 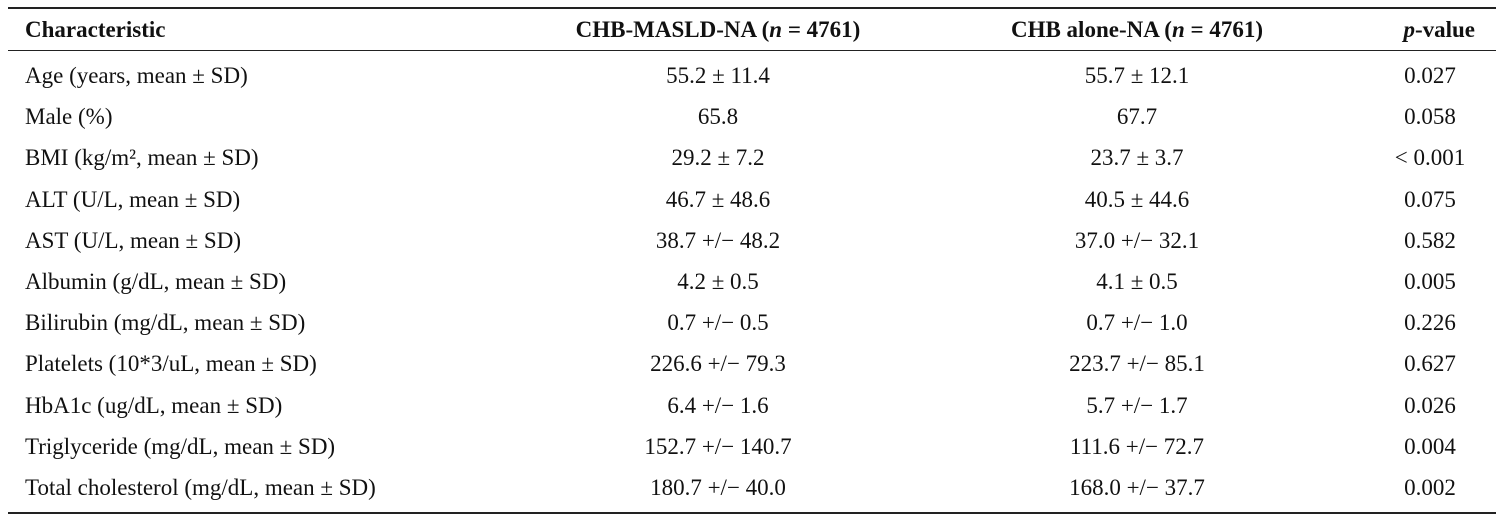 I want to click on row-label: AST (U/L, mean ± SD), so click(x=133, y=240).